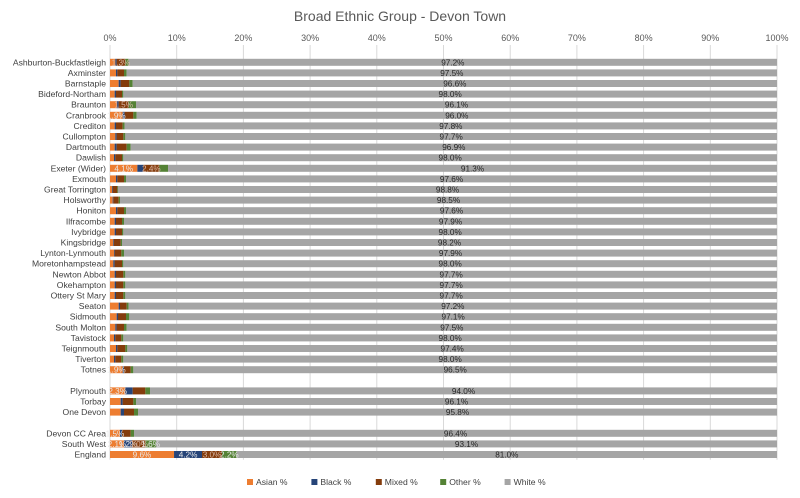 Image resolution: width=800 pixels, height=498 pixels. What do you see at coordinates (377, 38) in the screenshot?
I see `x-tick-label: 40%` at bounding box center [377, 38].